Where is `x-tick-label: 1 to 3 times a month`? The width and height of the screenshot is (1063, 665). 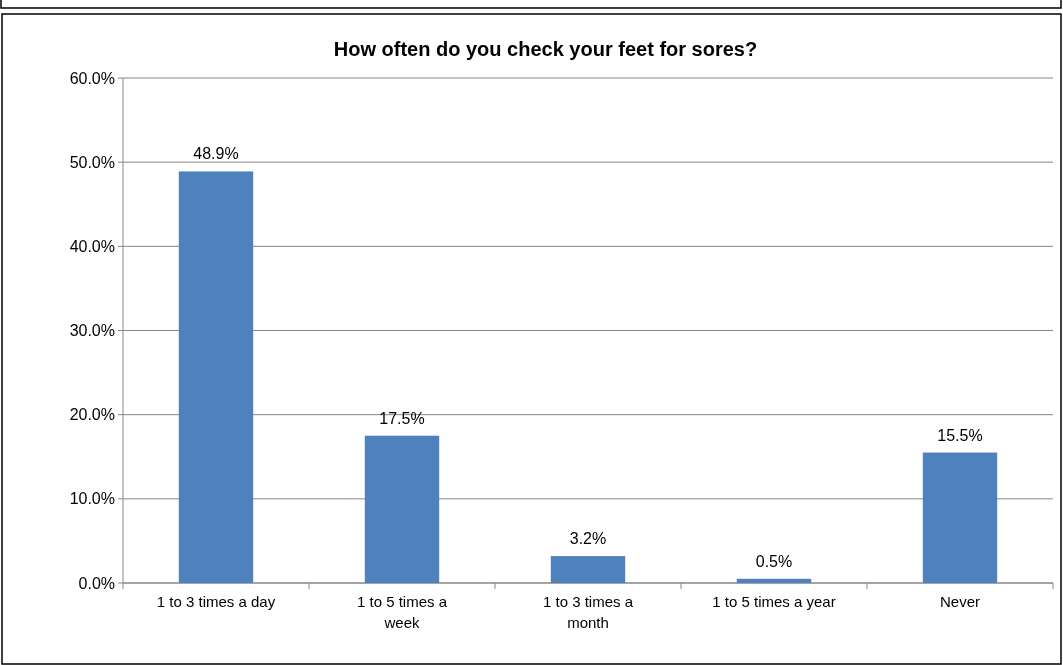 x-tick-label: 1 to 3 times a month is located at coordinates (588, 612).